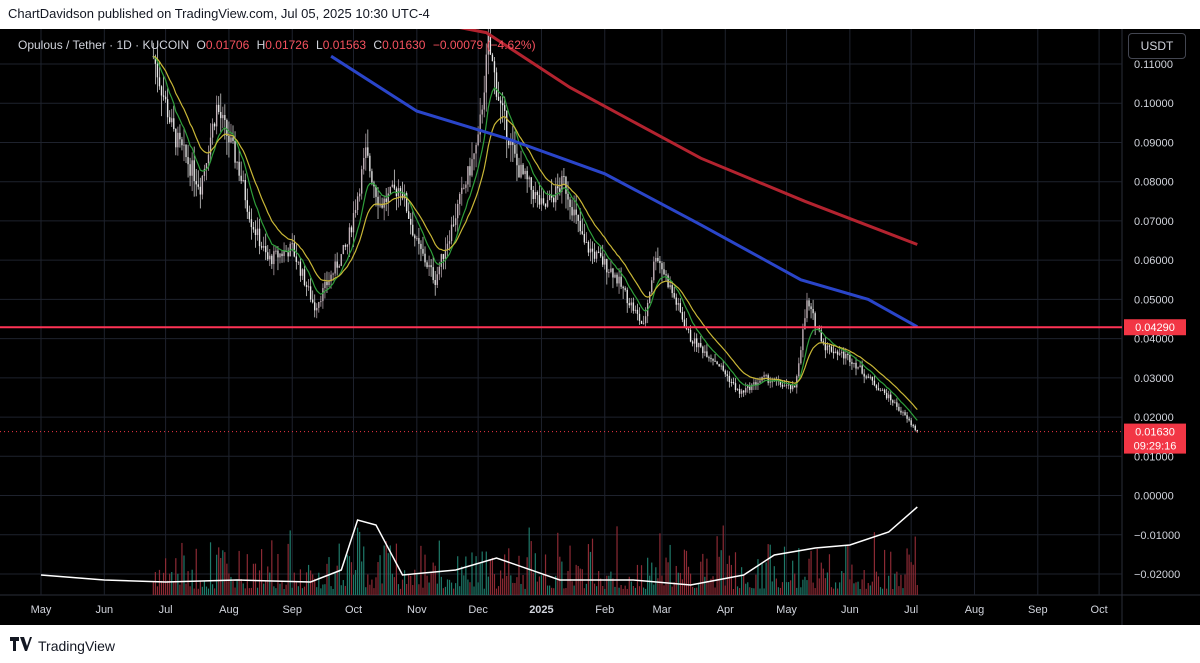  I want to click on y-tick-label: 0.11000, so click(1153, 65).